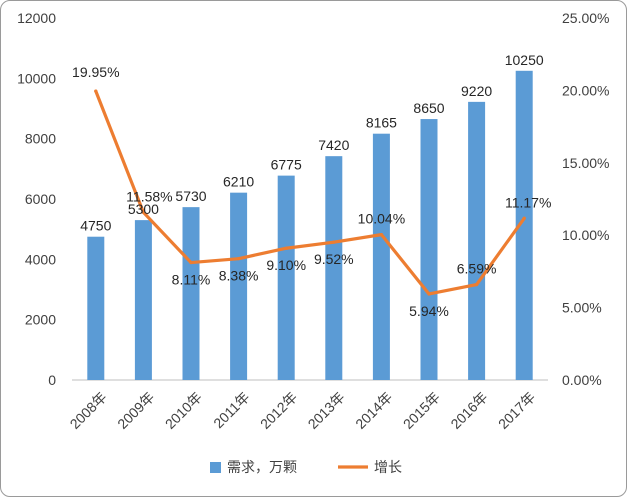 This screenshot has width=627, height=497. What do you see at coordinates (582, 380) in the screenshot?
I see `y-right-tick-label: 0.00%` at bounding box center [582, 380].